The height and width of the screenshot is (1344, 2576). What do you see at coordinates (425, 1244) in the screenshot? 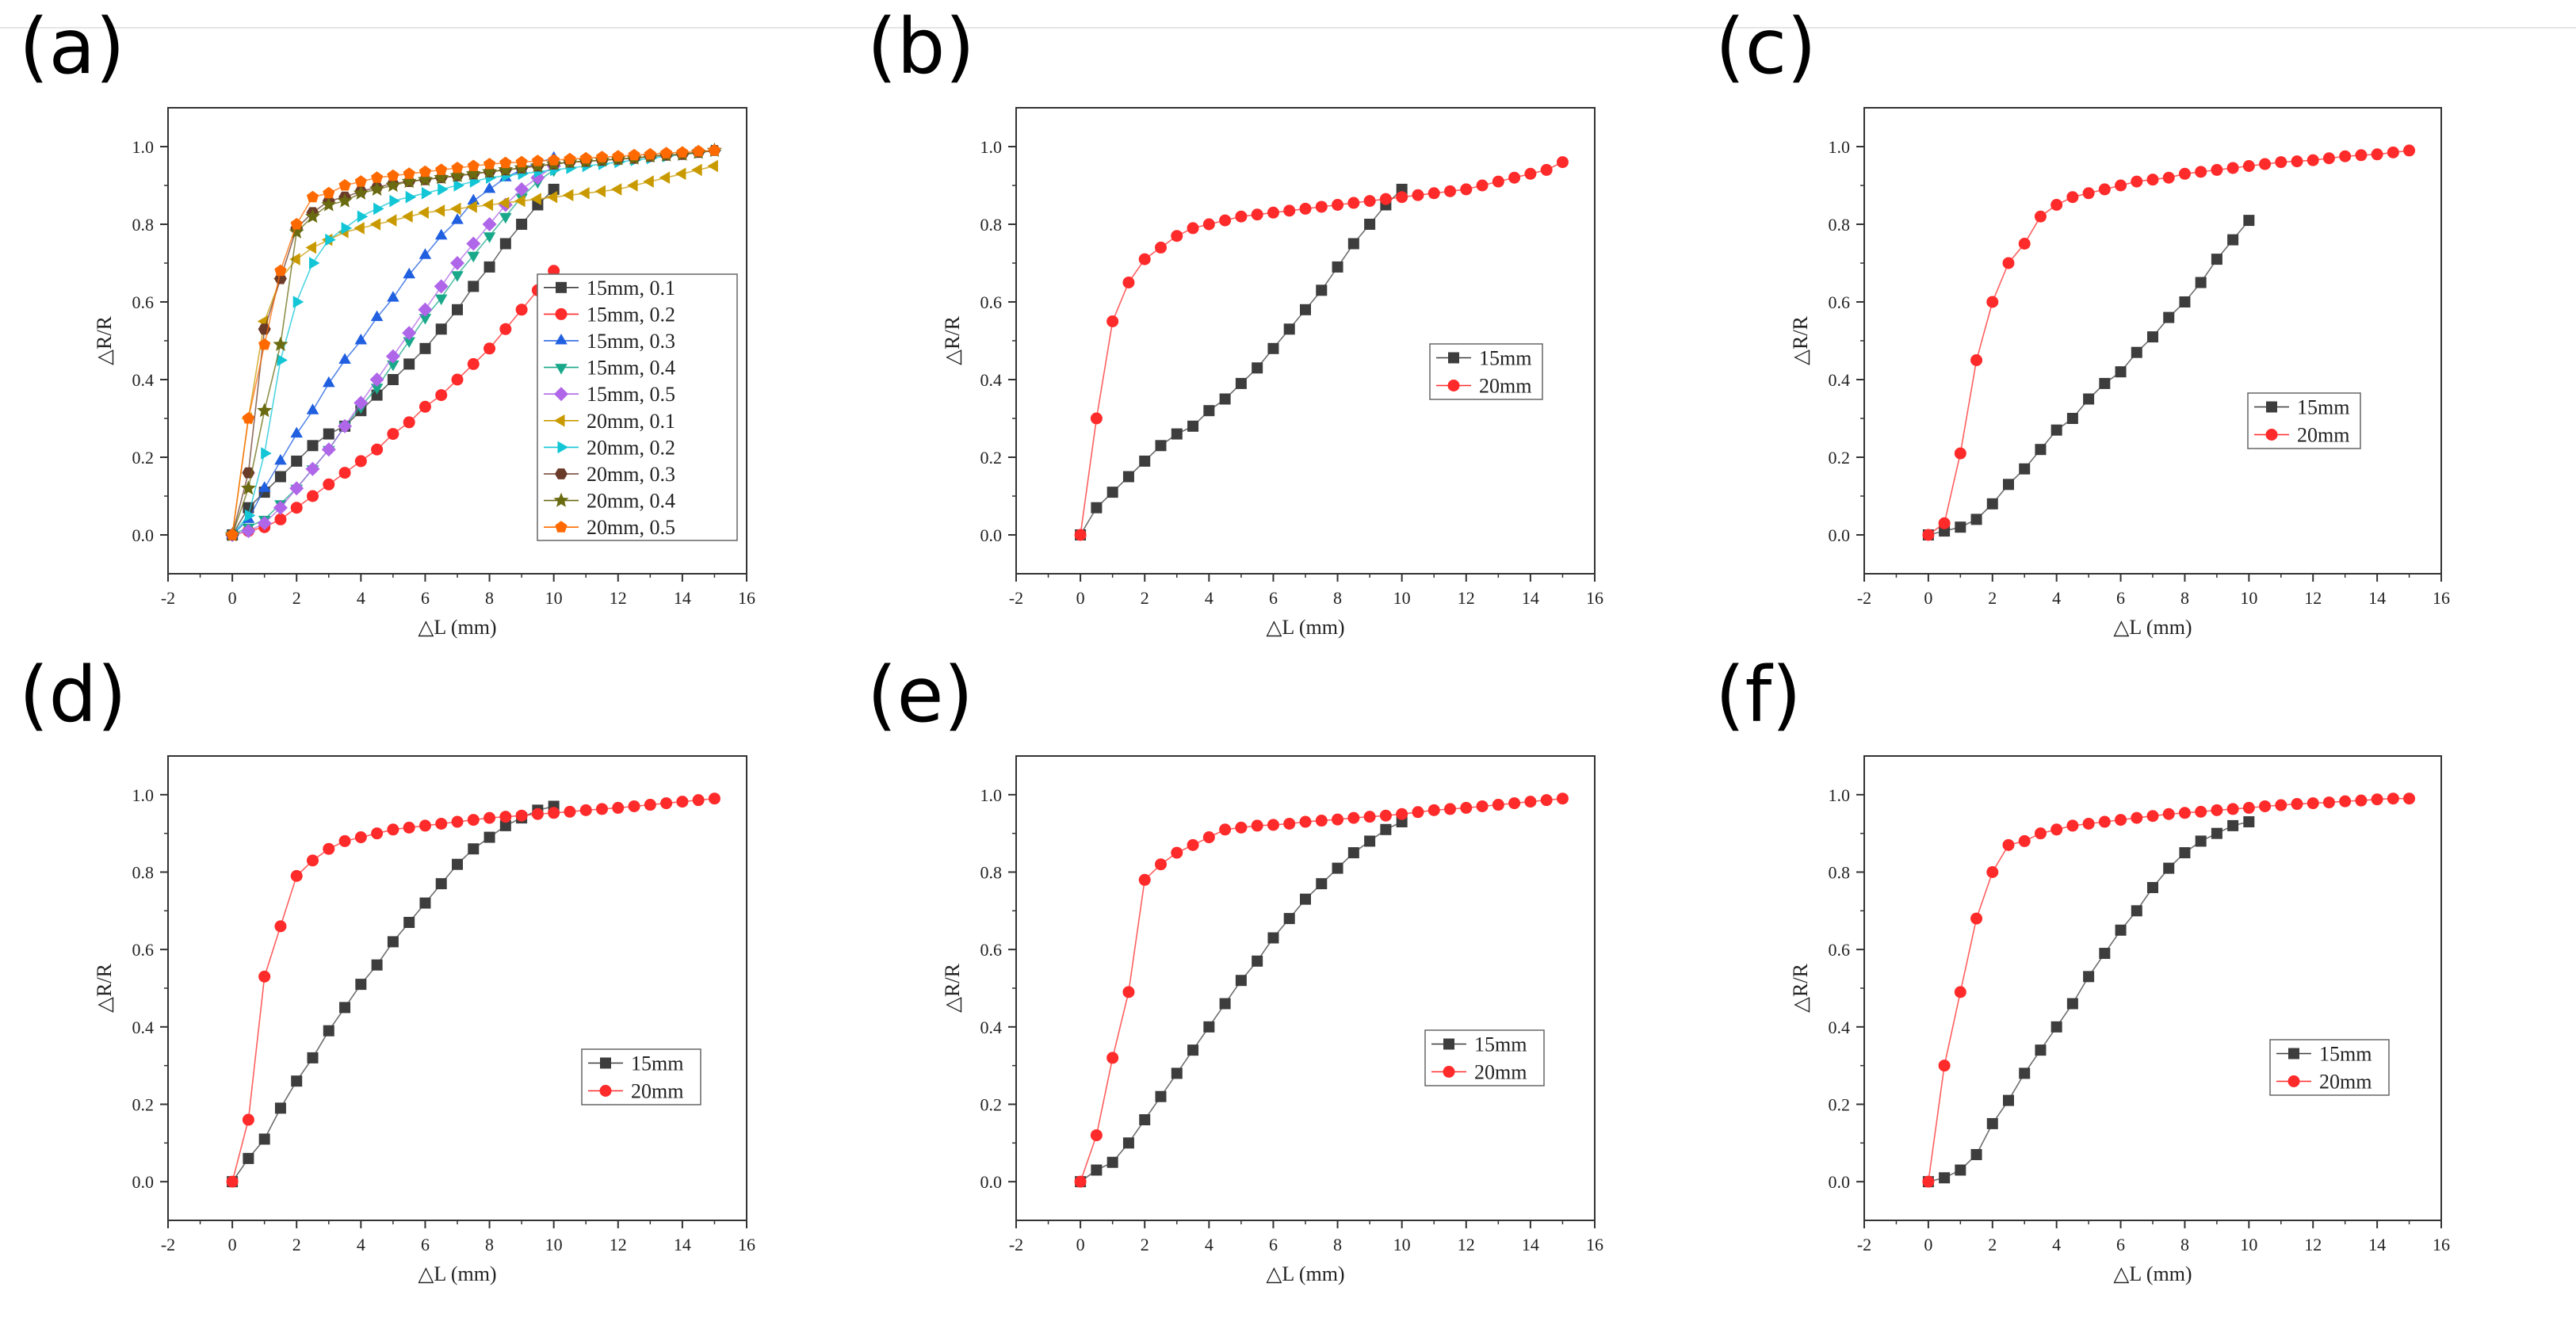
I see `x-tick-label: 6` at bounding box center [425, 1244].